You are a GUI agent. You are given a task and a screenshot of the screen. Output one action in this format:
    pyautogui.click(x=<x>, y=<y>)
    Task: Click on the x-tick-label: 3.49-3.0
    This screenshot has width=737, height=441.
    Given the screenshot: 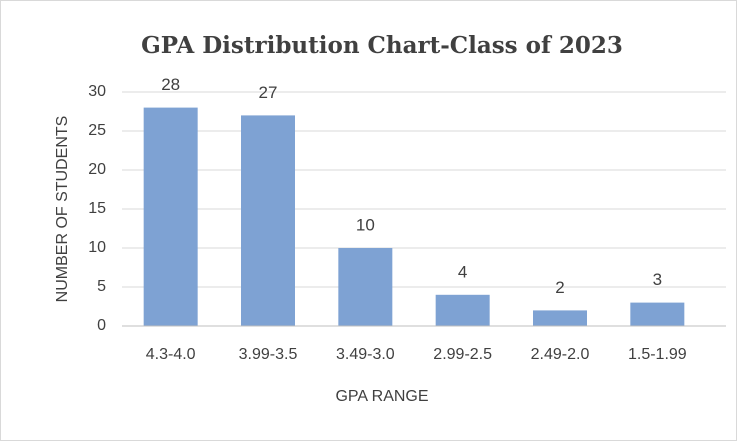 What is the action you would take?
    pyautogui.click(x=365, y=354)
    